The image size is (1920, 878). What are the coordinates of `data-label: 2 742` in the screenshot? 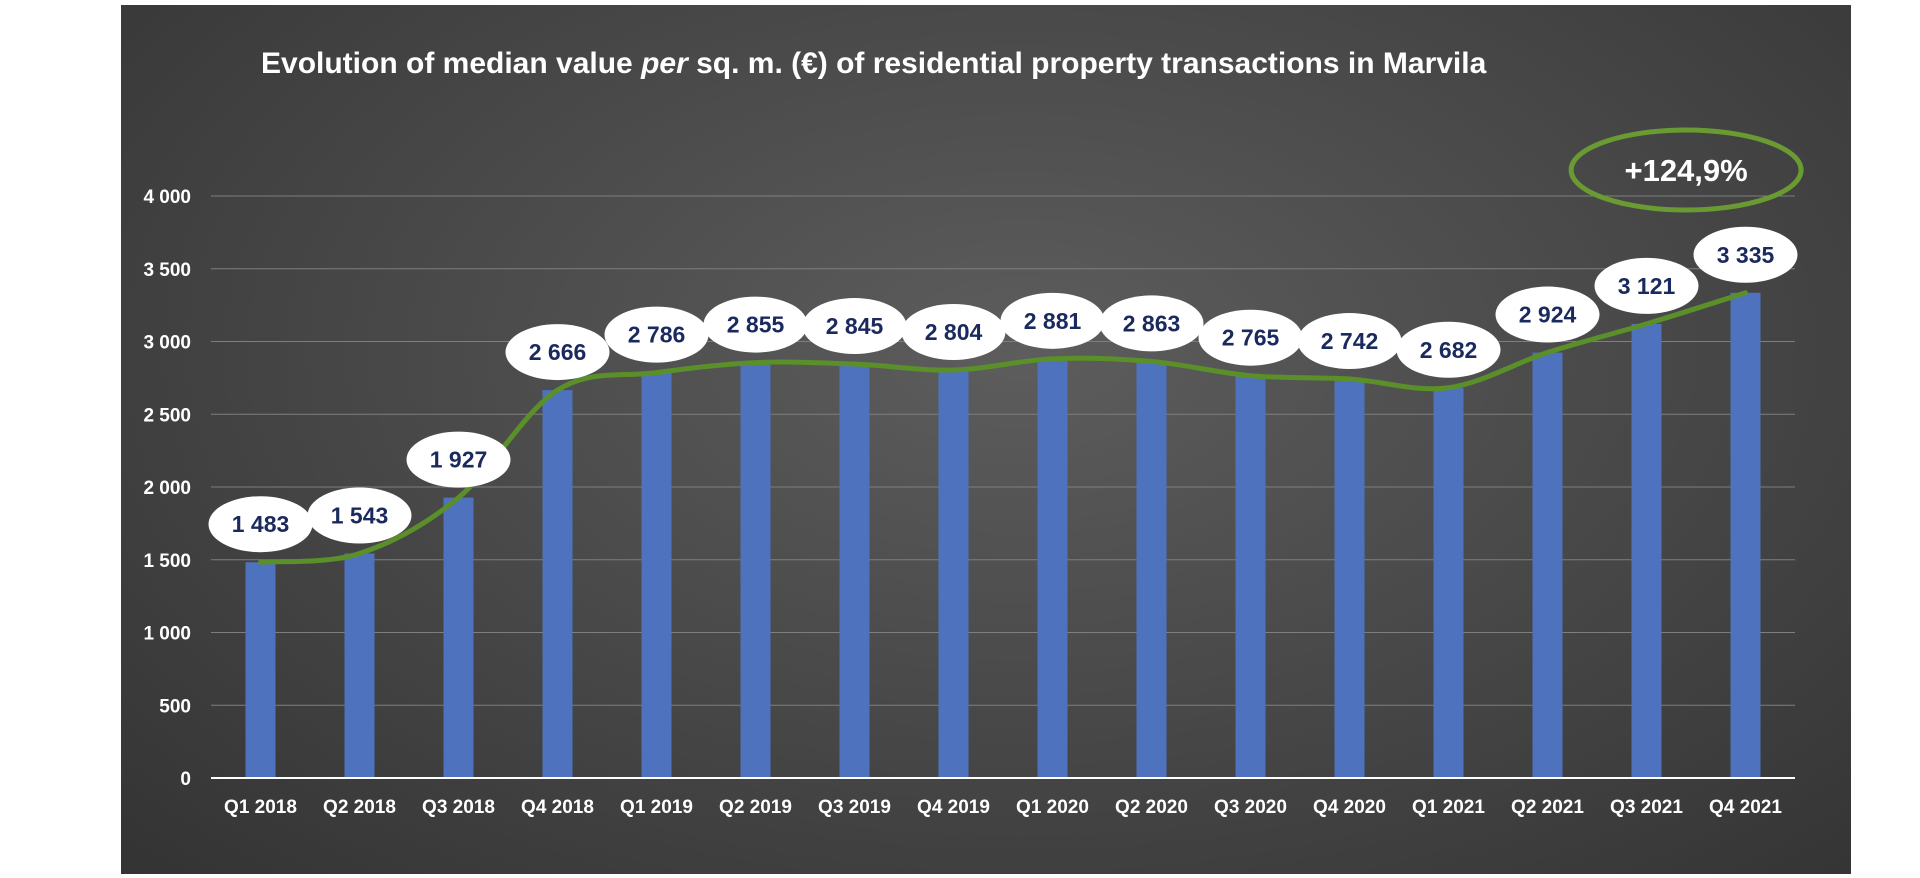 It's located at (1350, 341).